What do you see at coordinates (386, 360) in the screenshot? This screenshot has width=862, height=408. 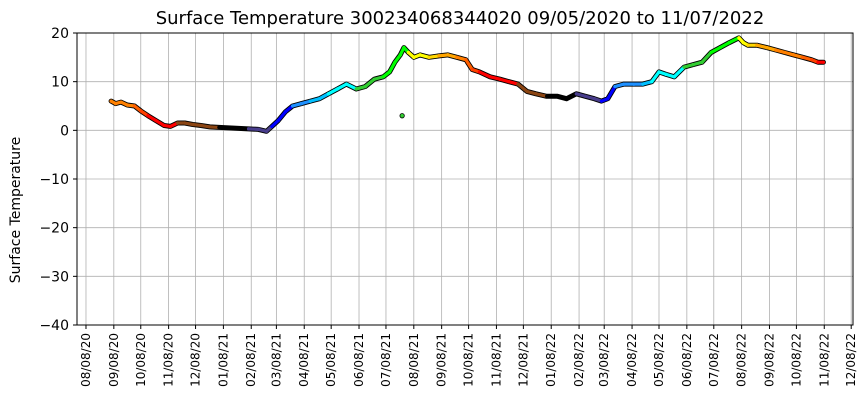 I see `x-tick-label: 07/08/21` at bounding box center [386, 360].